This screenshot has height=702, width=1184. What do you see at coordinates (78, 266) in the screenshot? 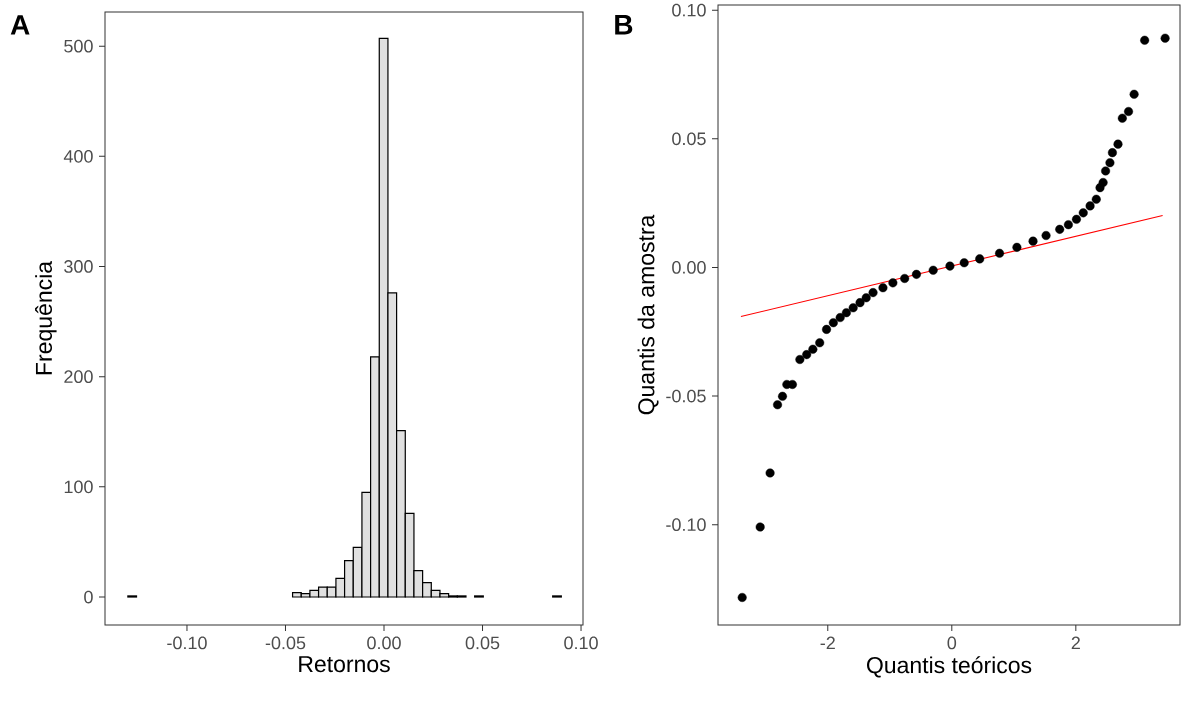
I see `y-tick-label: 300` at bounding box center [78, 266].